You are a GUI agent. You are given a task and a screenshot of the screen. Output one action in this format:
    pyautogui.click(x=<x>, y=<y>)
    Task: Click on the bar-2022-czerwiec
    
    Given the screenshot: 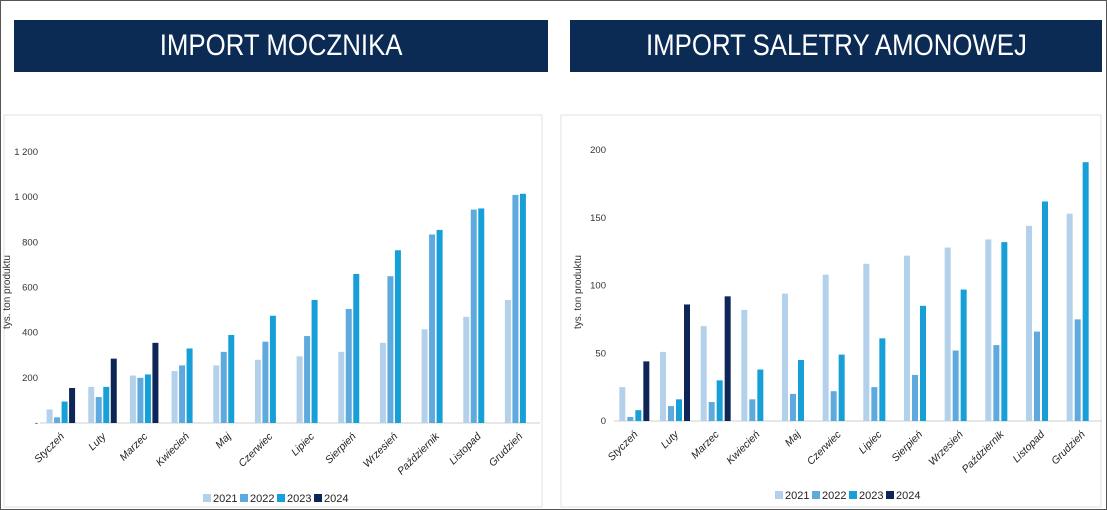 What is the action you would take?
    pyautogui.click(x=265, y=382)
    